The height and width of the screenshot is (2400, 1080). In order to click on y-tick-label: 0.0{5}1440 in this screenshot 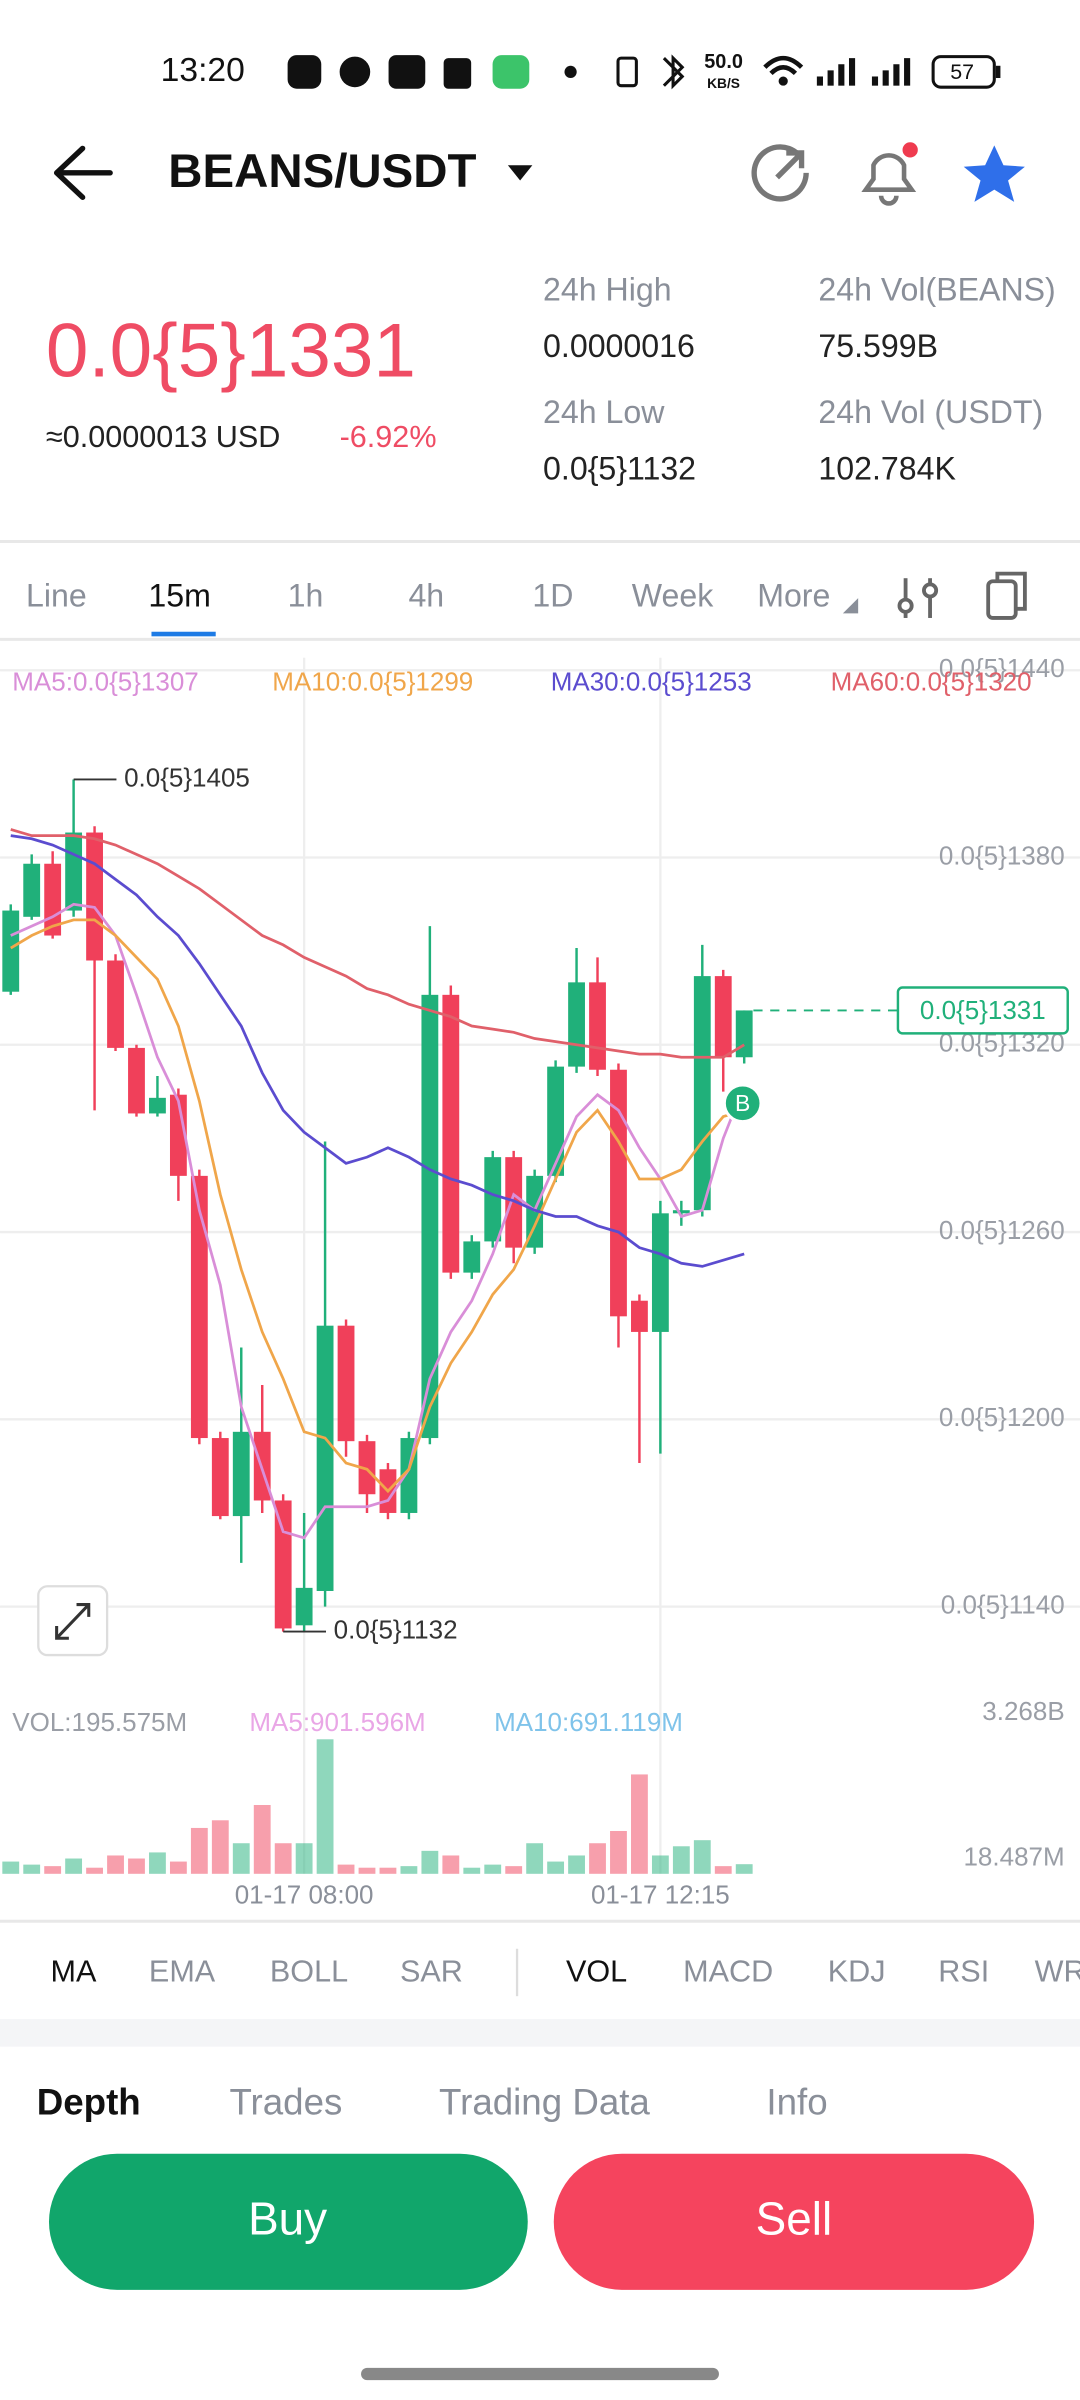, I will do `click(1002, 668)`.